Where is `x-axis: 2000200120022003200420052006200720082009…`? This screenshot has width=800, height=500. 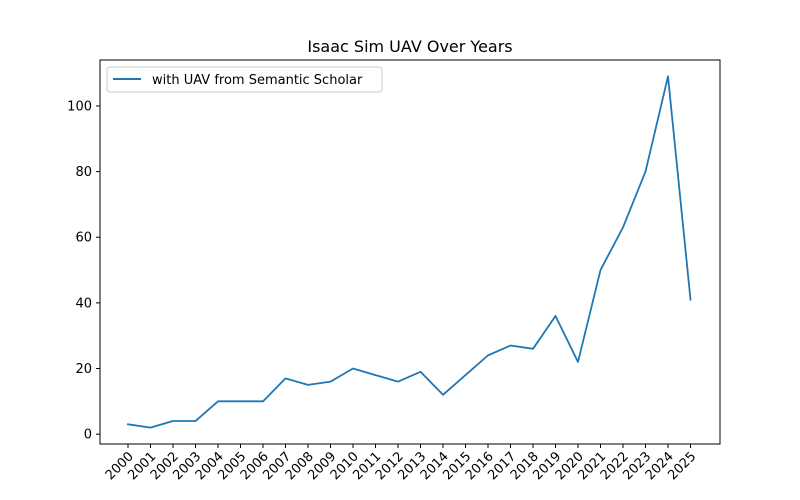 x-axis: 2000200120022003200420052006200720082009… is located at coordinates (401, 463).